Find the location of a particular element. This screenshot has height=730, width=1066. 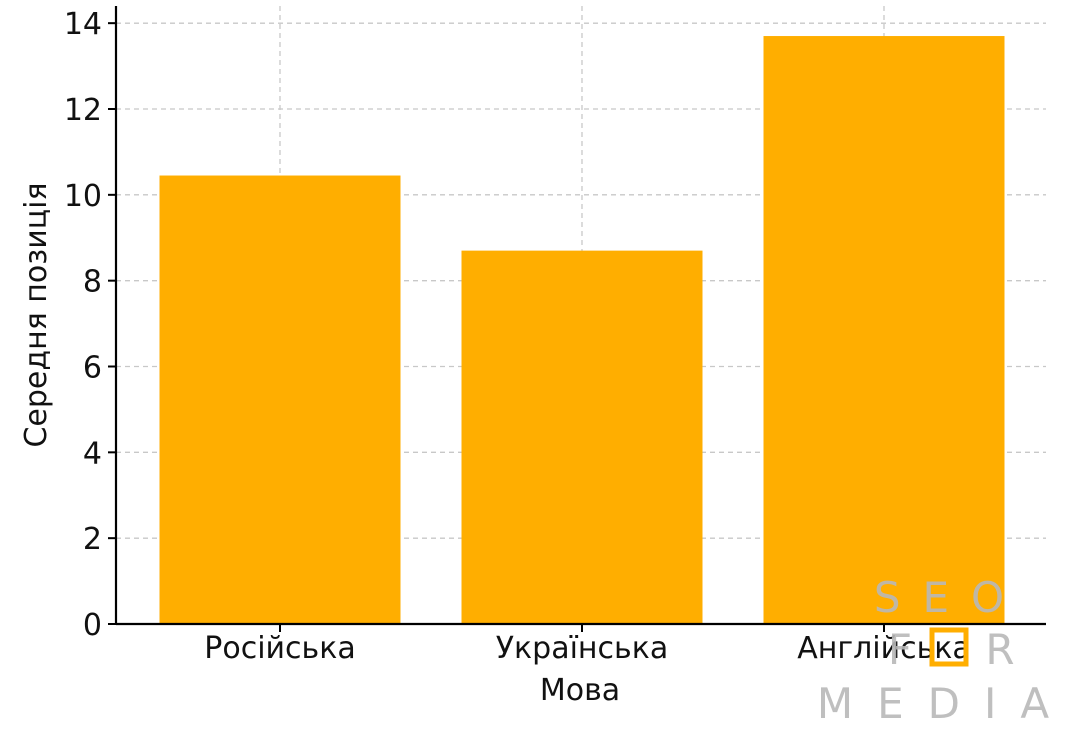

watermark-line-2-right: R is located at coordinates (999, 649).